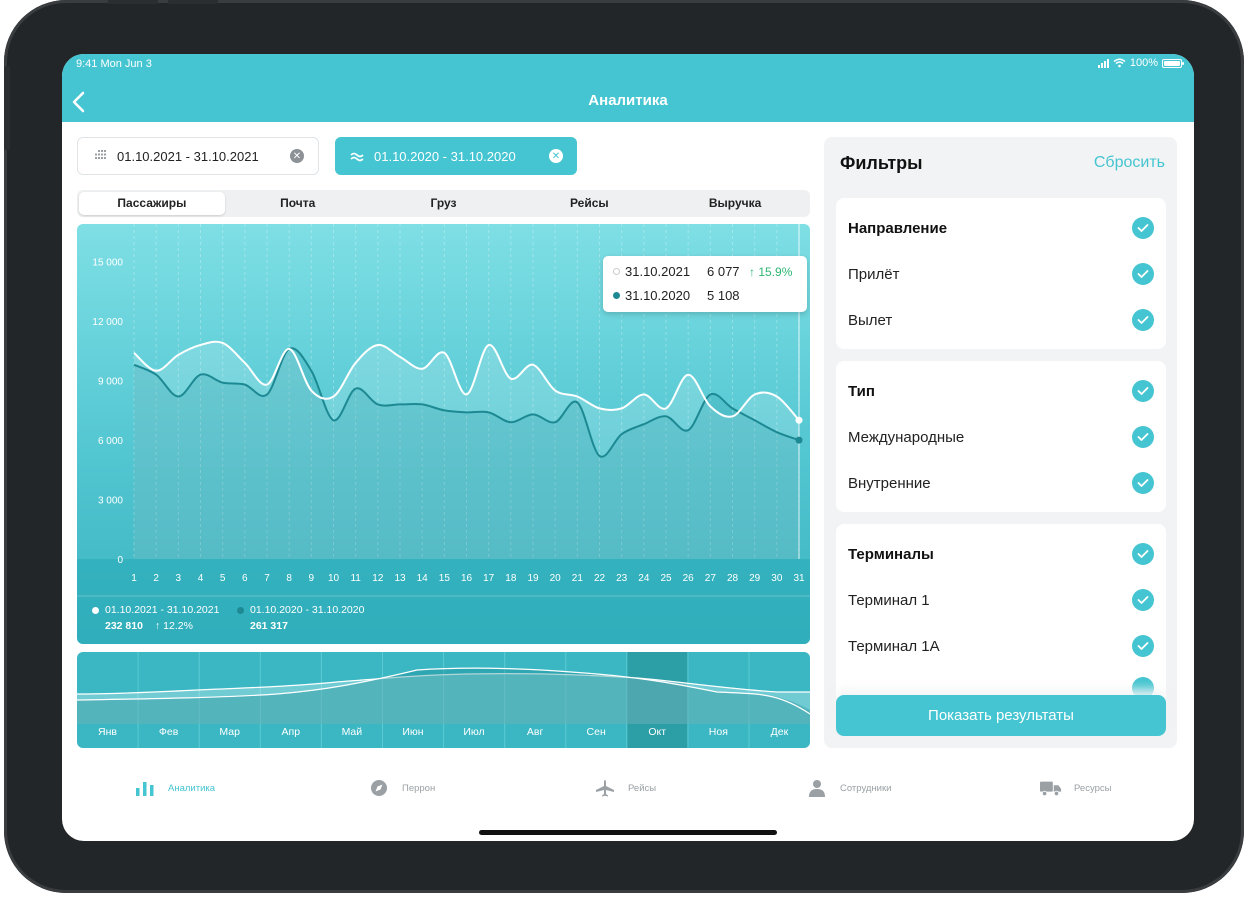  I want to click on filter-row-terminal-1: Терминал 1, so click(1001, 600).